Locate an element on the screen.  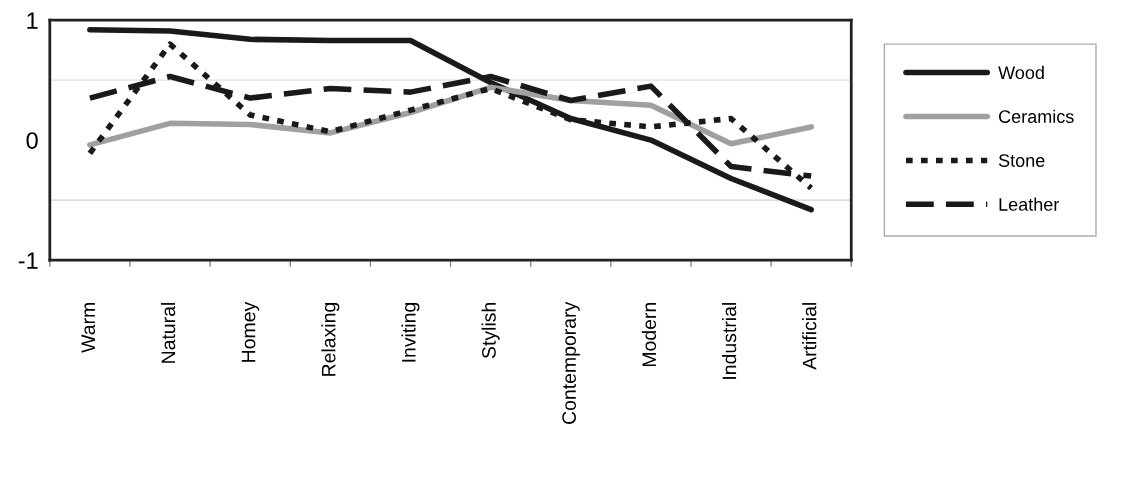
x-tick-label: Natural is located at coordinates (168, 333).